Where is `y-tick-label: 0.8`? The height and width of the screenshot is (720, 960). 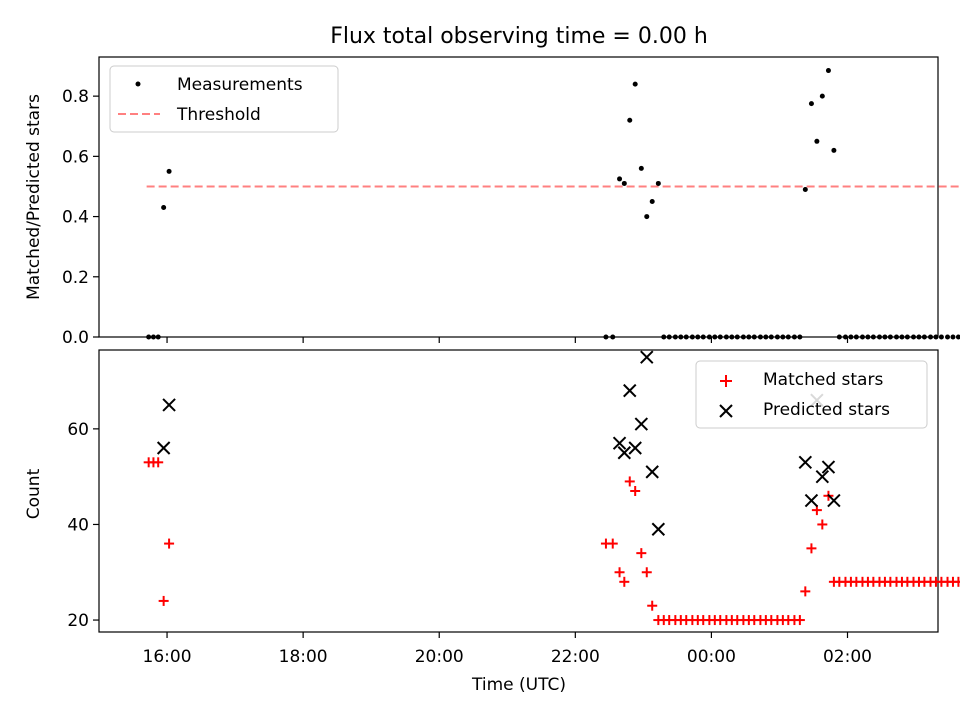
y-tick-label: 0.8 is located at coordinates (75, 97).